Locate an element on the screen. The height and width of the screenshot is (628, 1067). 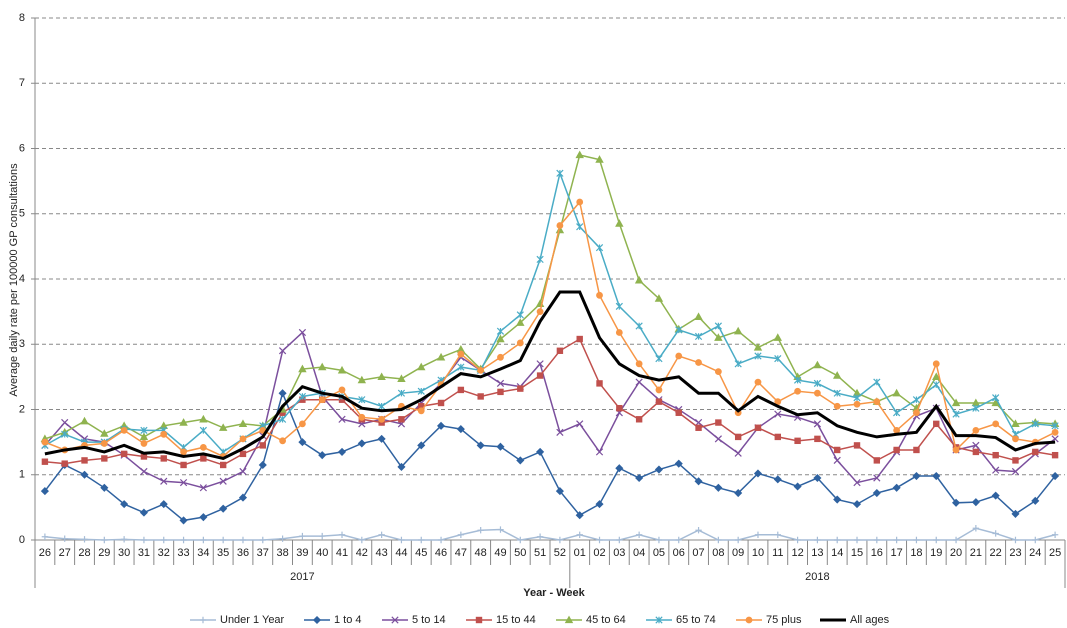
x-tick-label: 37 is located at coordinates (263, 553).